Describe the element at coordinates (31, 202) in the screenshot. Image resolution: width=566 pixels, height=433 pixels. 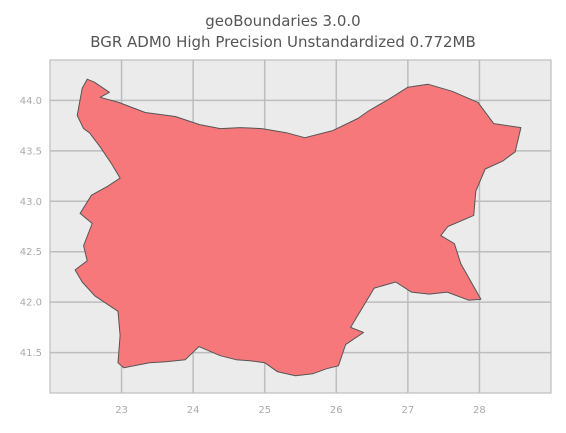
I see `y-tick-label: 43.0` at that location.